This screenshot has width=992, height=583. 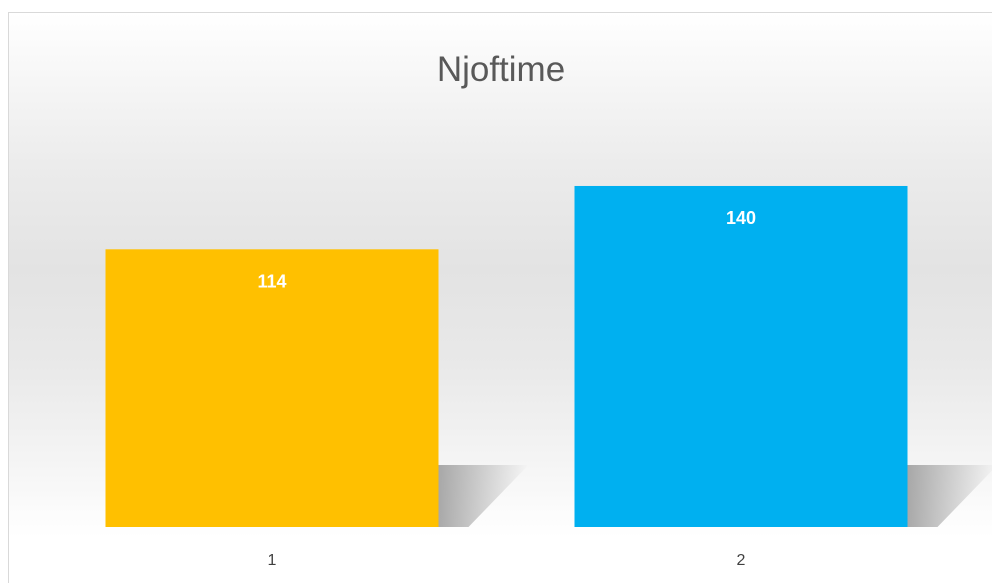 What do you see at coordinates (271, 281) in the screenshot?
I see `data-label-1: 114` at bounding box center [271, 281].